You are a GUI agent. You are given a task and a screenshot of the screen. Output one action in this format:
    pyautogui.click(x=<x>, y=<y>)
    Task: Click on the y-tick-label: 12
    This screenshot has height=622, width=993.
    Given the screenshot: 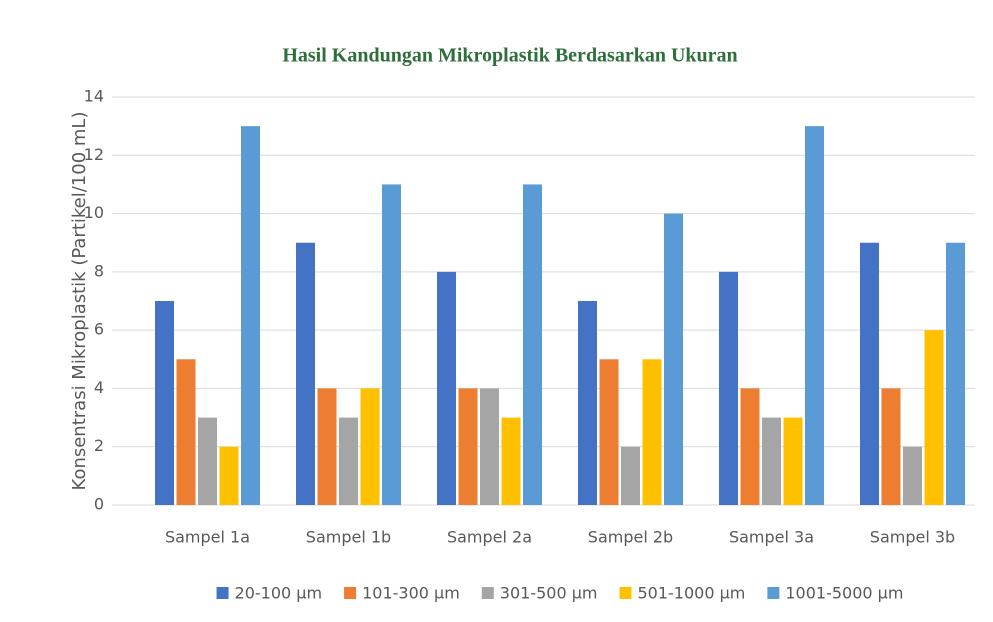 What is the action you would take?
    pyautogui.click(x=94, y=154)
    